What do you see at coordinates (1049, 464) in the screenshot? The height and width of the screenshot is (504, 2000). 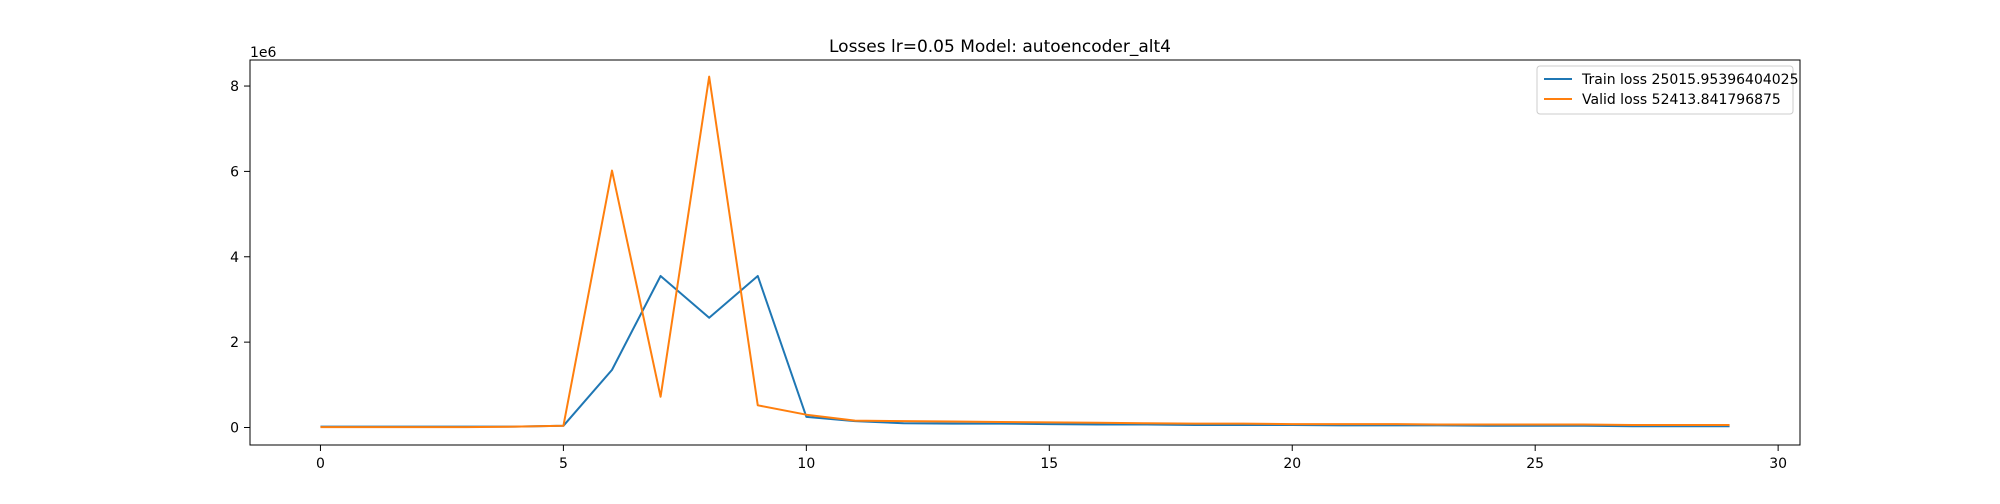 I see `x-tick-label: 15` at bounding box center [1049, 464].